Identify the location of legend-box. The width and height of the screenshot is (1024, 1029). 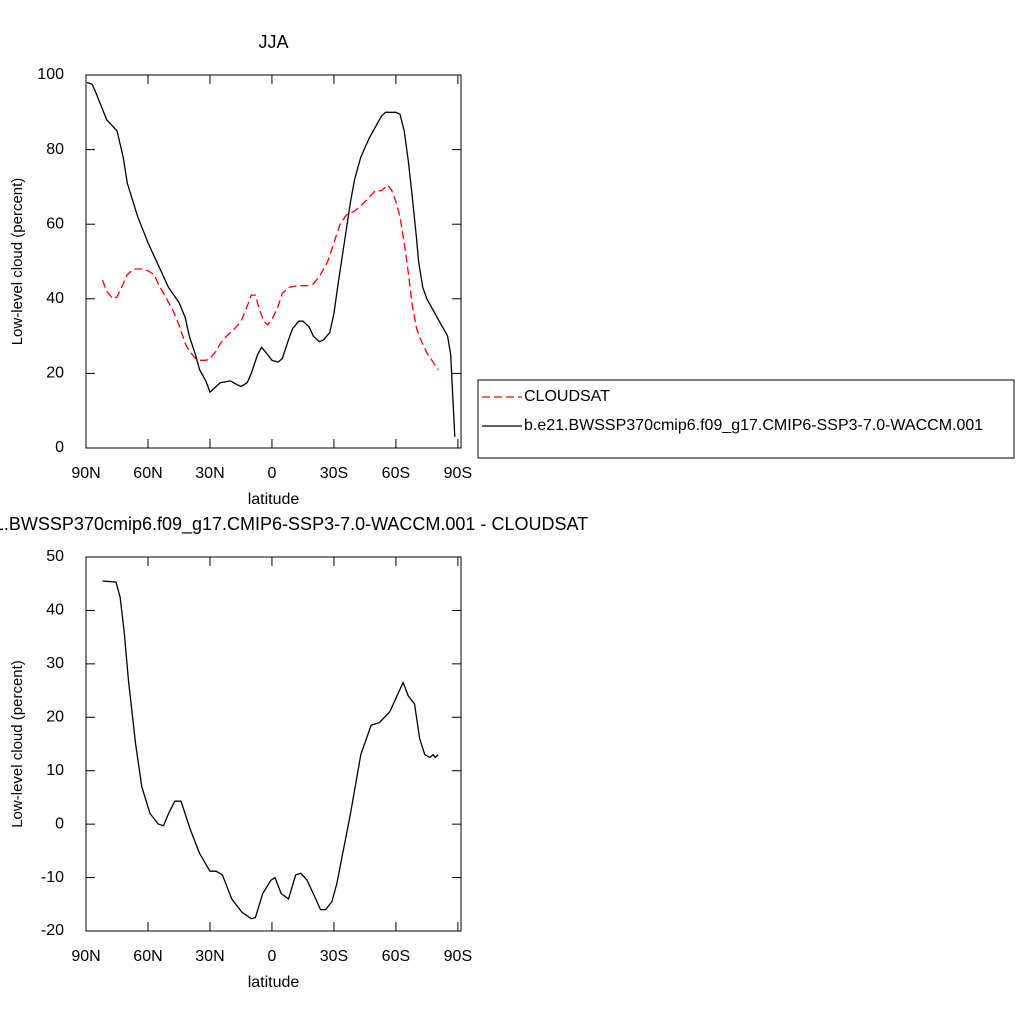
(746, 419).